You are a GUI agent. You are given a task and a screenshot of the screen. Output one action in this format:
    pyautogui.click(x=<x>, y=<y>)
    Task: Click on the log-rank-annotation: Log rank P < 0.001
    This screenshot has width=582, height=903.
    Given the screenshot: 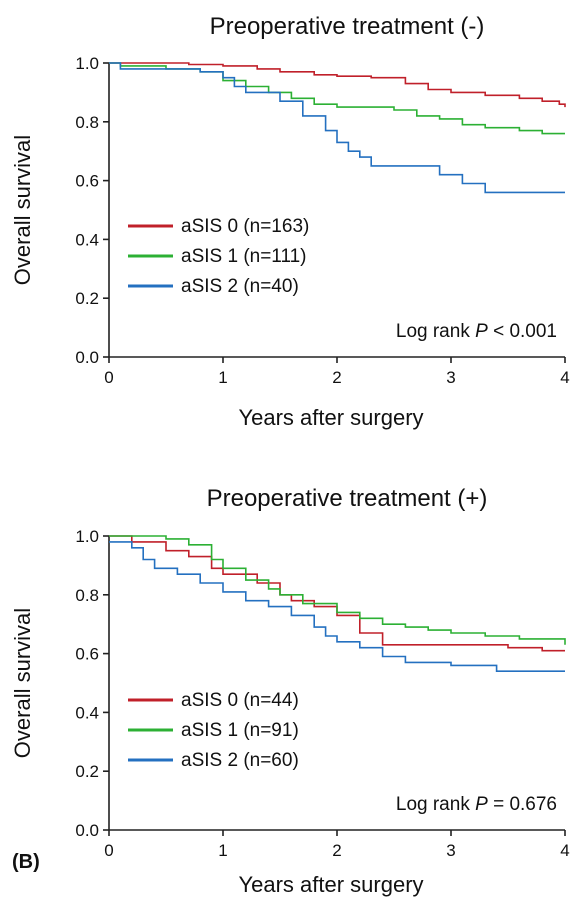 What is the action you would take?
    pyautogui.click(x=476, y=331)
    